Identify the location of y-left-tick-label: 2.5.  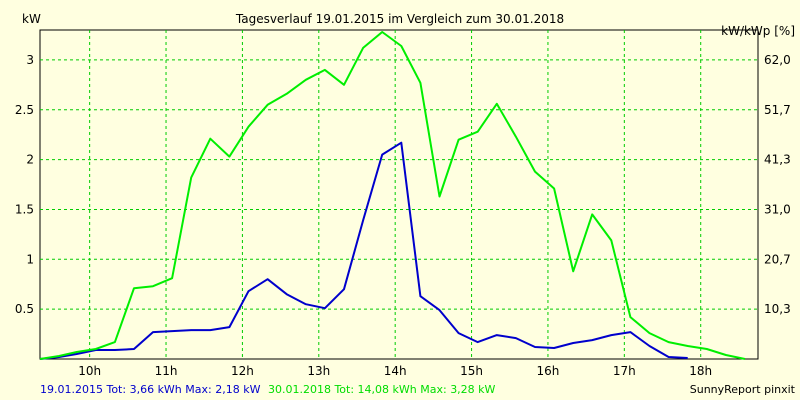
(24, 110).